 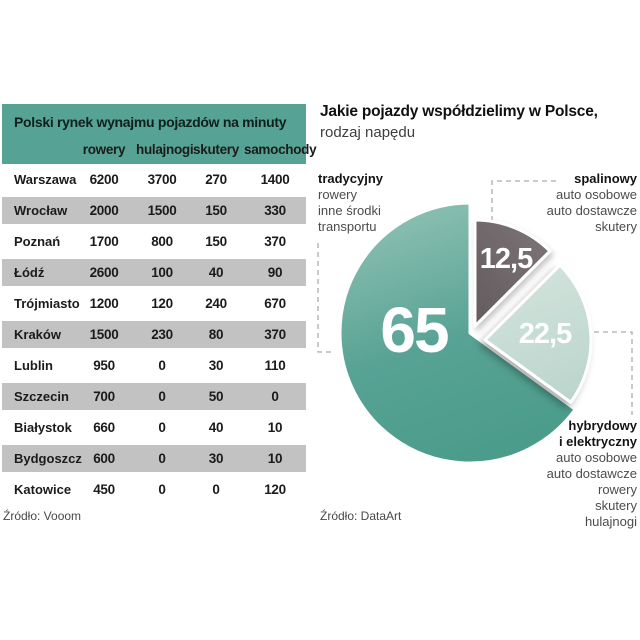 I want to click on pie-label-items: rowery inne środki transportu, so click(x=350, y=211).